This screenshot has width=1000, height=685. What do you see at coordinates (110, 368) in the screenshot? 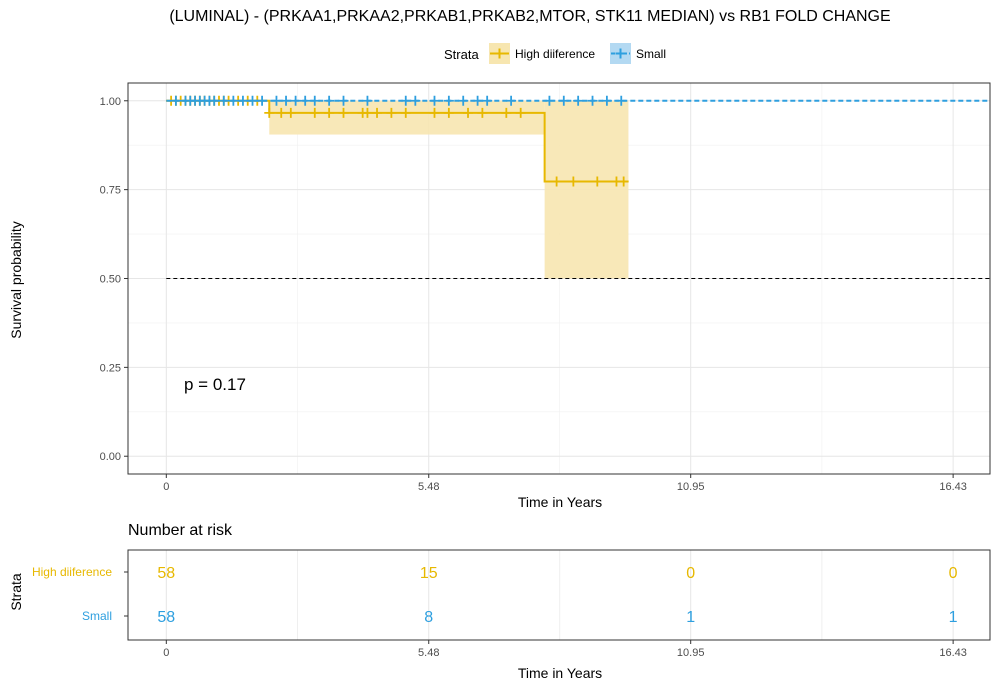
I see `y-tick-label: 0.25` at bounding box center [110, 368].